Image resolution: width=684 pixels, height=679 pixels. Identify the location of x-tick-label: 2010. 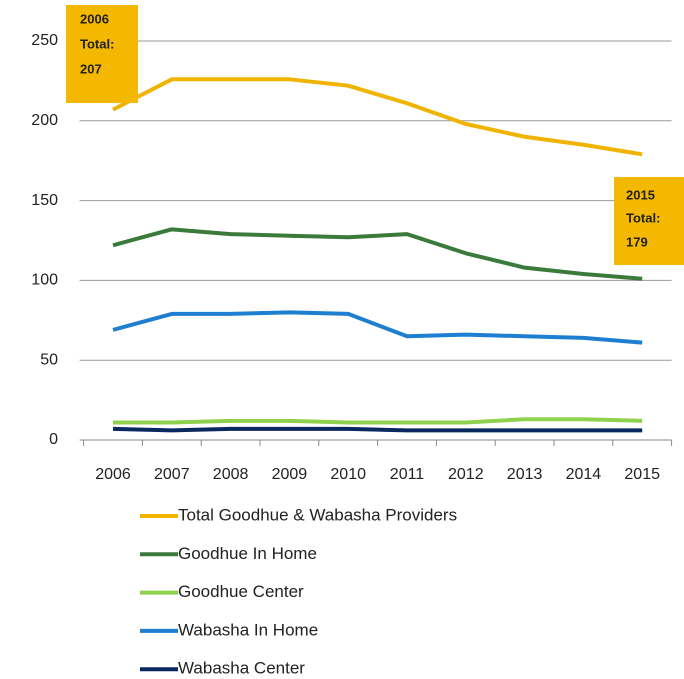
(348, 474).